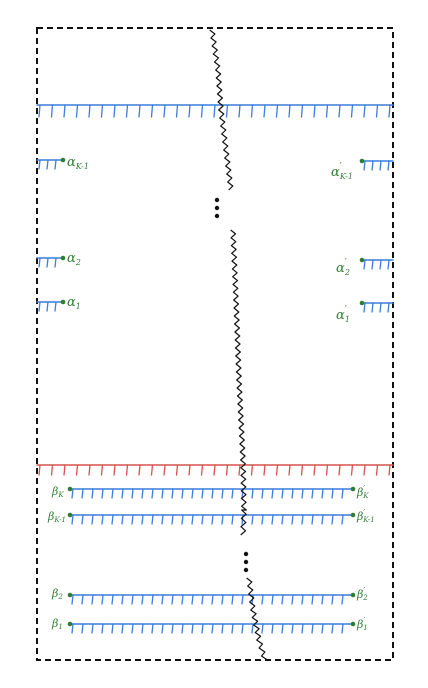 This screenshot has width=428, height=688. What do you see at coordinates (342, 171) in the screenshot?
I see `label-alpha-k-minus-1-prime: α′ K-1` at bounding box center [342, 171].